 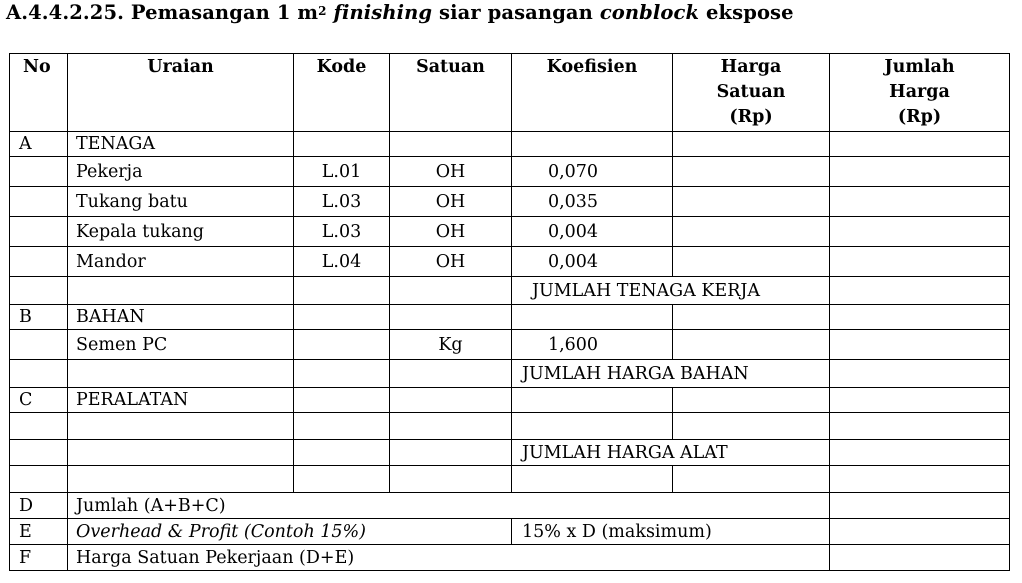 I want to click on item-kode, so click(x=341, y=344).